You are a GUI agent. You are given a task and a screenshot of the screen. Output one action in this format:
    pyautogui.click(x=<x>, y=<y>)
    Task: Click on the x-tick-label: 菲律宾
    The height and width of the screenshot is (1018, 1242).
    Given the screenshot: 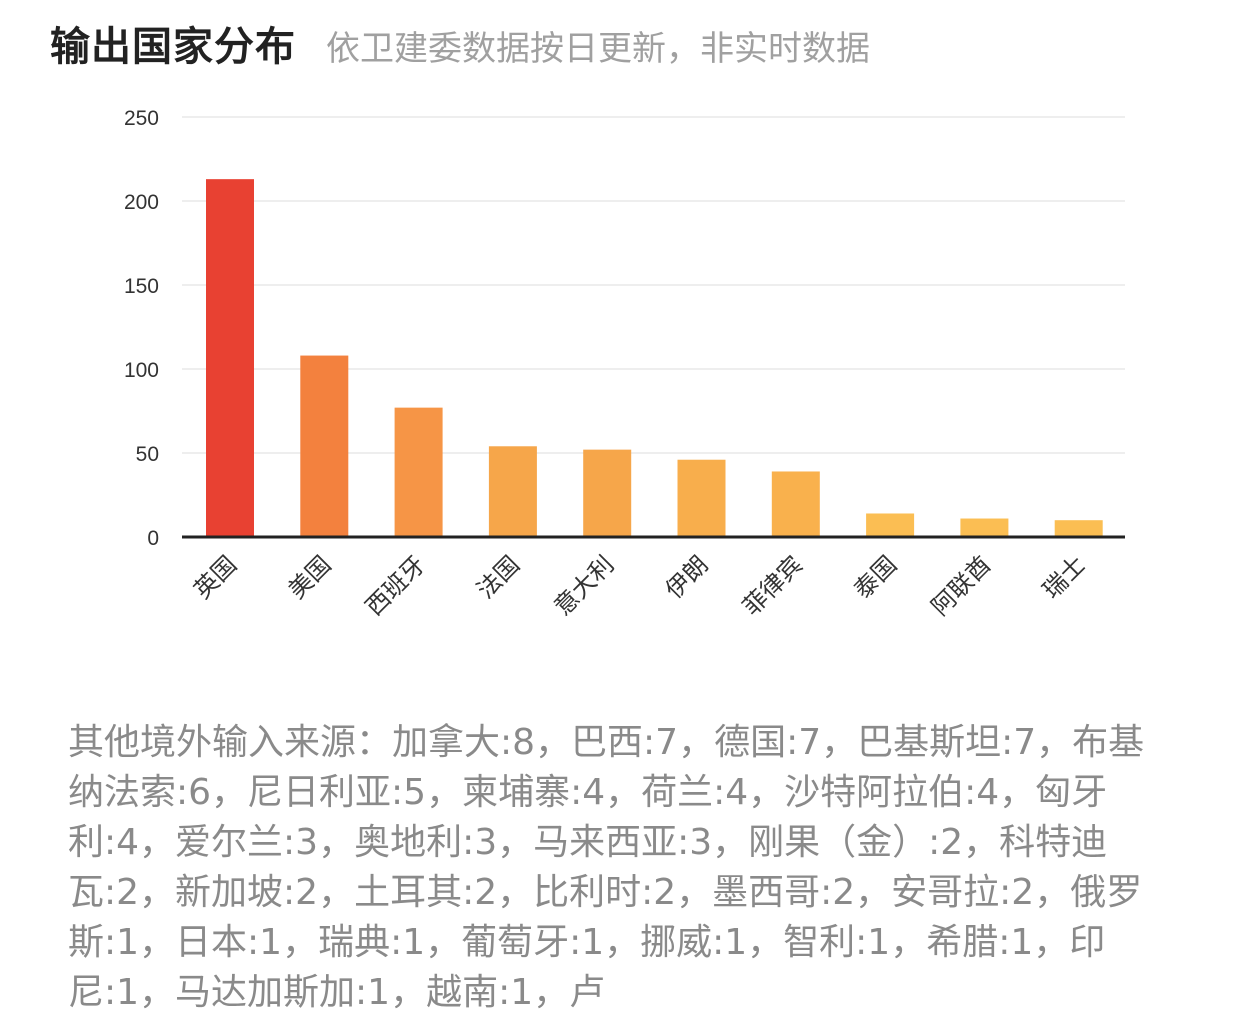 What is the action you would take?
    pyautogui.click(x=772, y=585)
    